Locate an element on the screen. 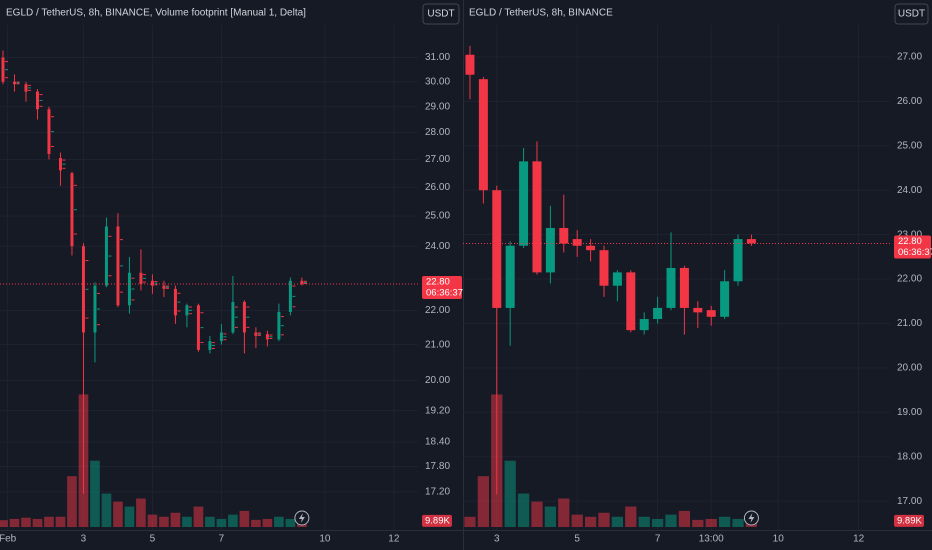 This screenshot has height=550, width=932. y-tick-label: 21.00 is located at coordinates (909, 323).